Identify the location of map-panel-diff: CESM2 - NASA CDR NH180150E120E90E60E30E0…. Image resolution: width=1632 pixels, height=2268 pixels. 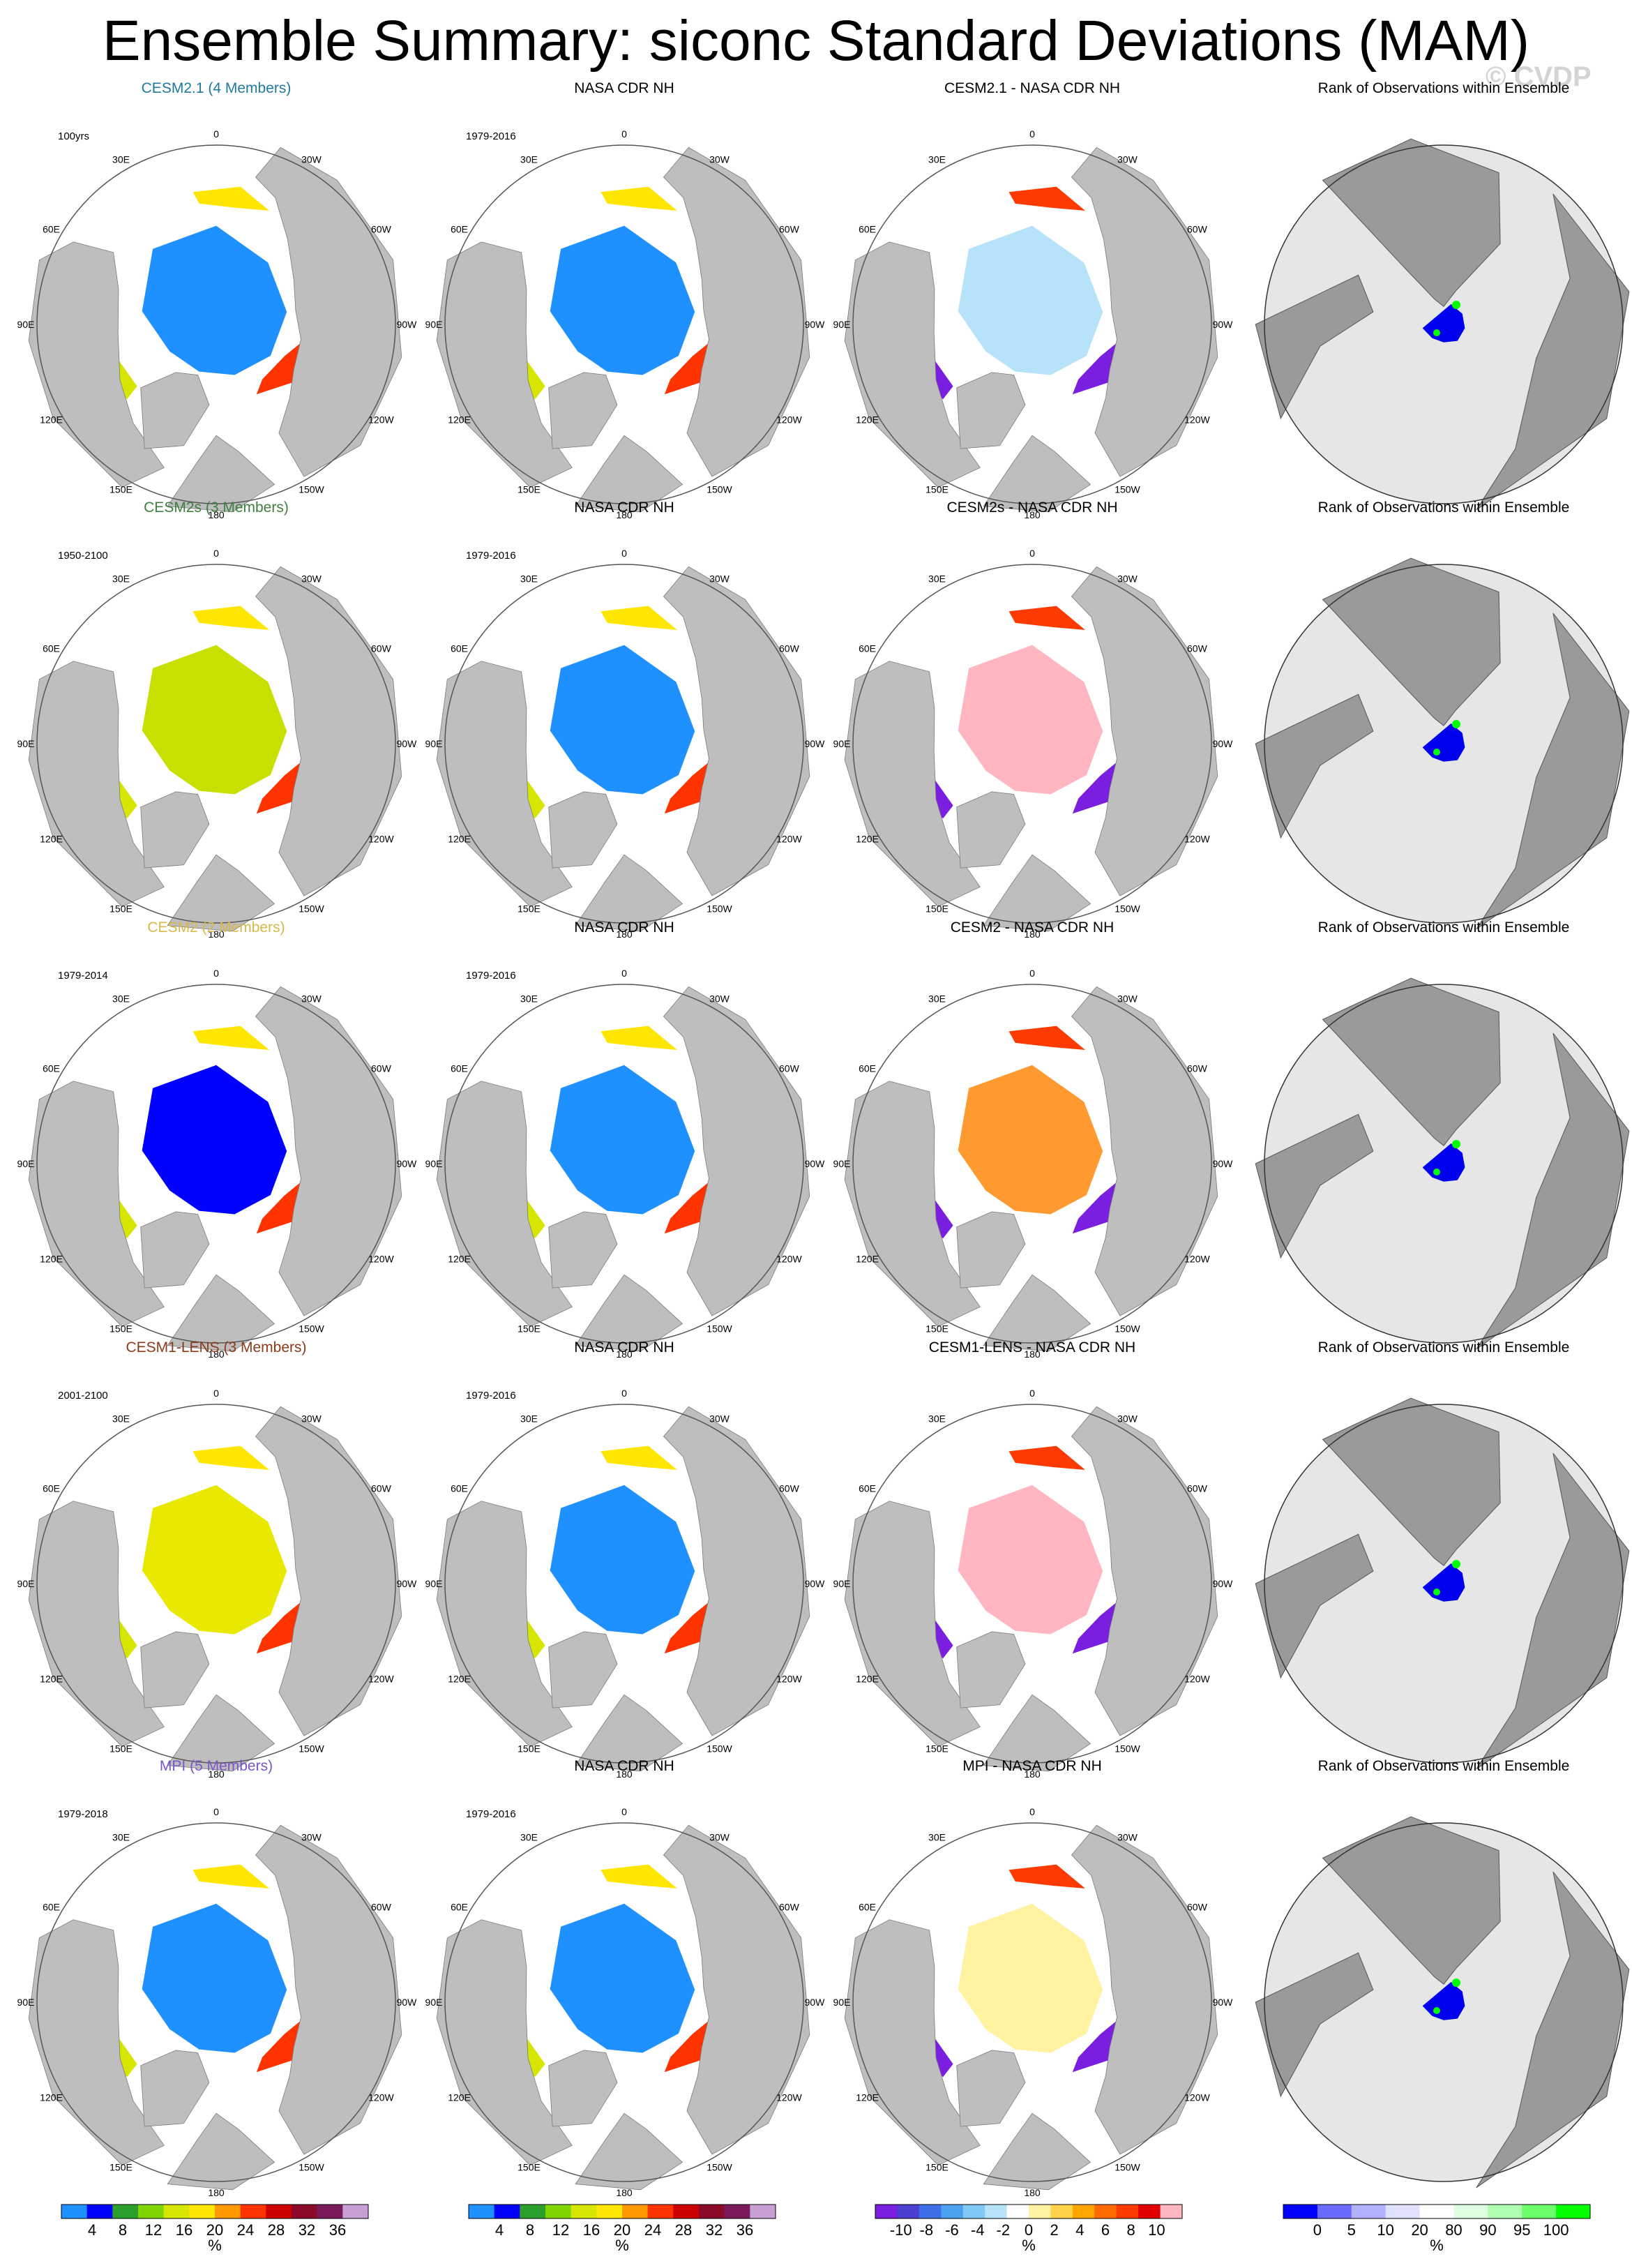
(1033, 1139).